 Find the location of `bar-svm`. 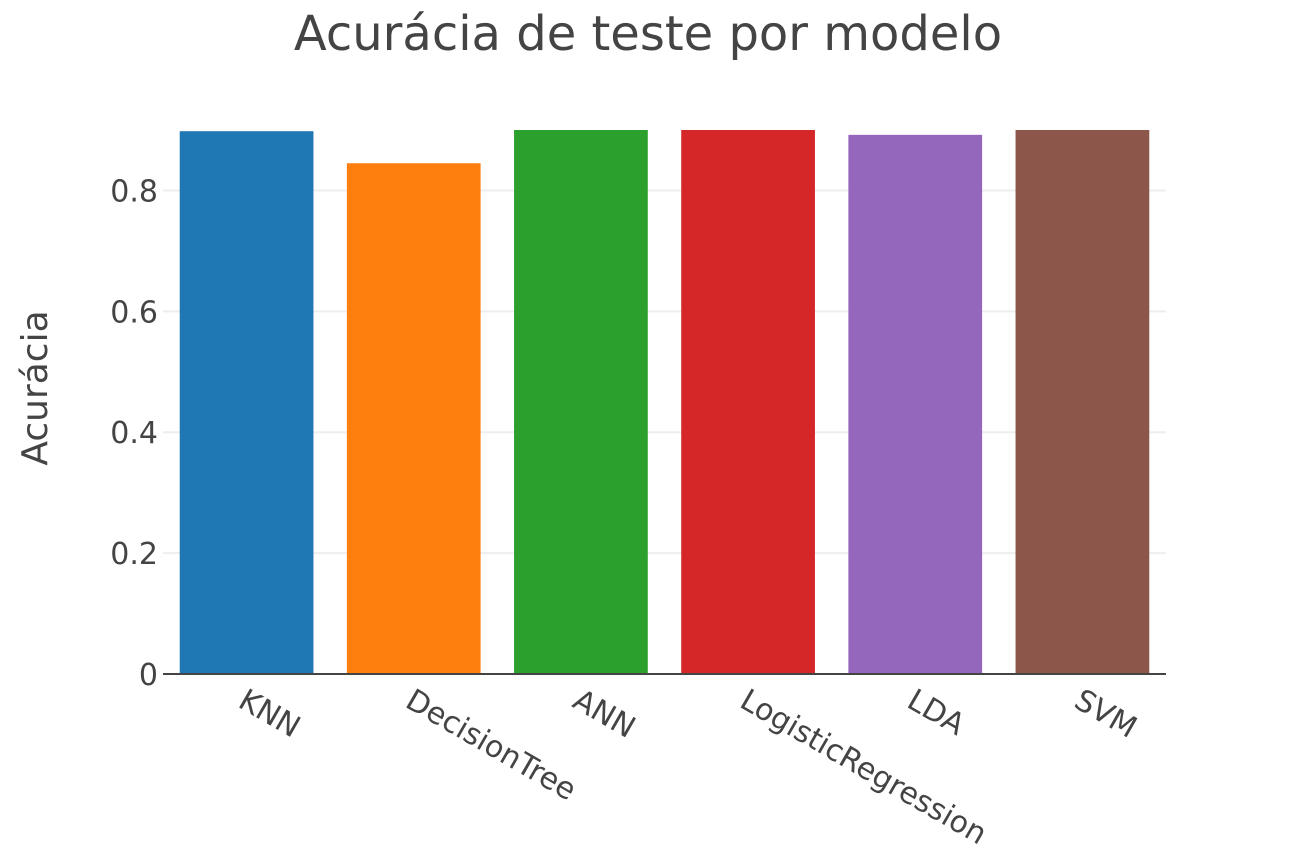

bar-svm is located at coordinates (1083, 402).